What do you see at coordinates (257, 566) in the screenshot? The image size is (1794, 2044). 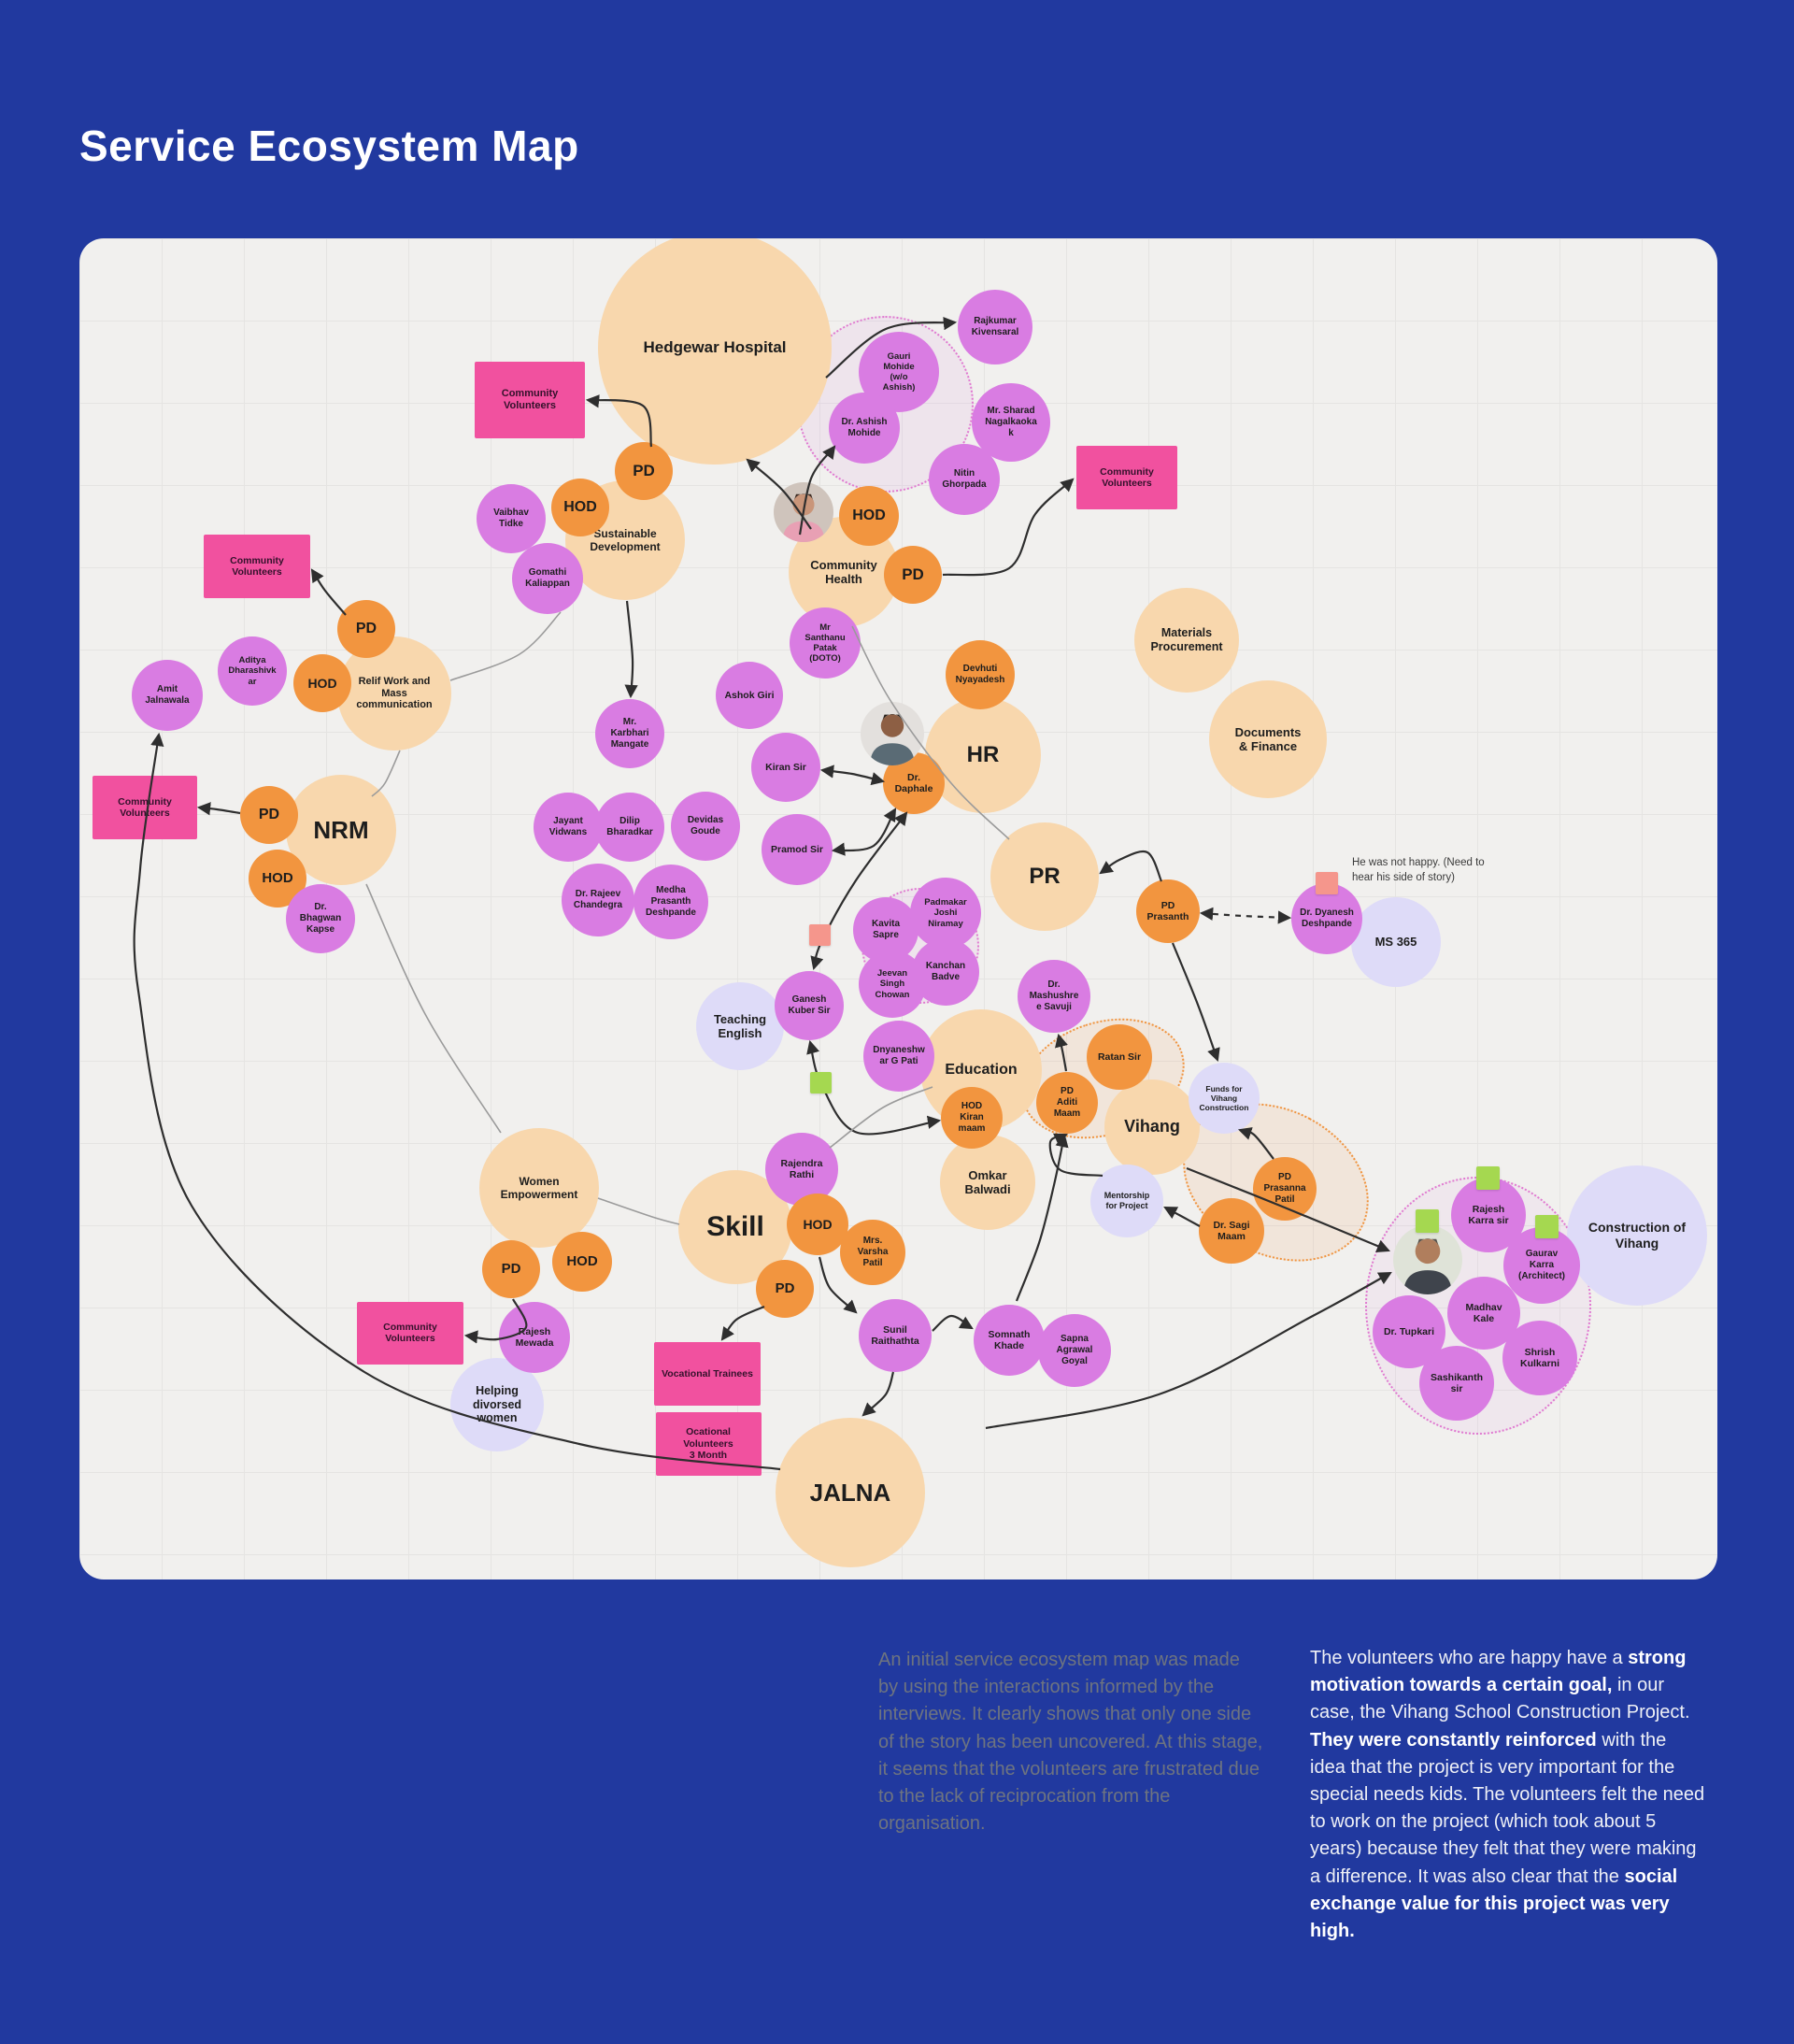 I see `community-volunteers-3: Community Volunteers` at bounding box center [257, 566].